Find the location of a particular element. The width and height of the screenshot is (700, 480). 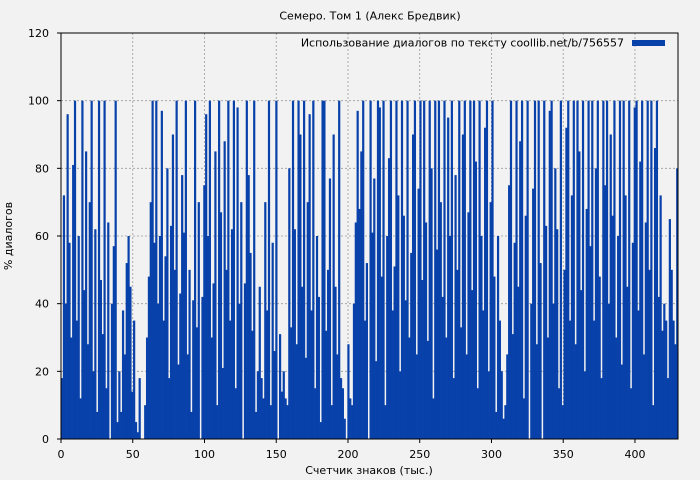

x-tick-label: 150 is located at coordinates (276, 454).